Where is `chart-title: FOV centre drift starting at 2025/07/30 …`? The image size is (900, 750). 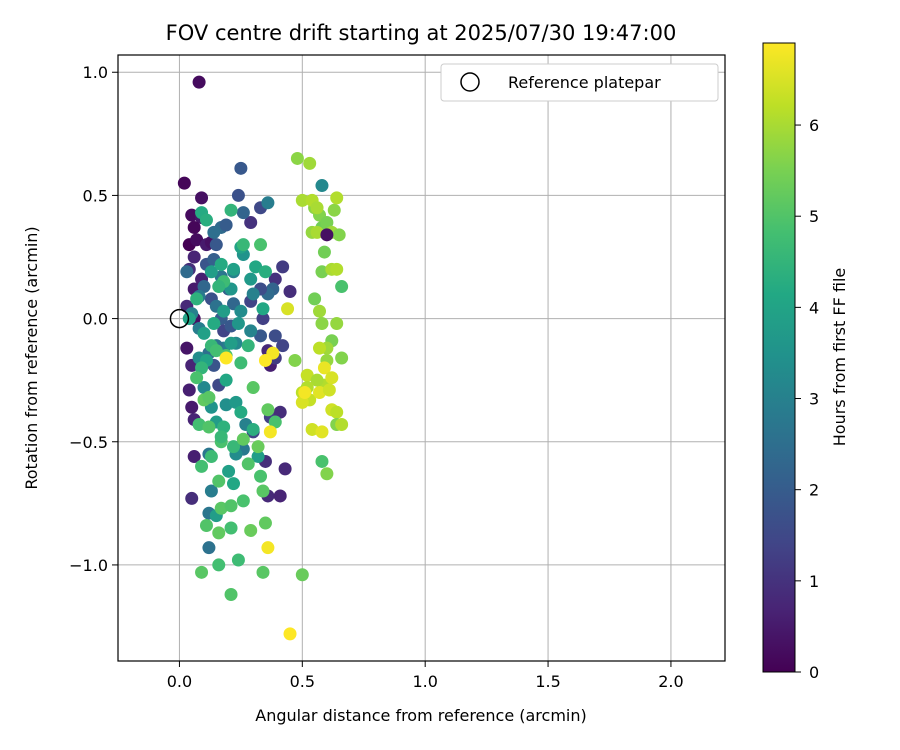 chart-title: FOV centre drift starting at 2025/07/30 … is located at coordinates (421, 33).